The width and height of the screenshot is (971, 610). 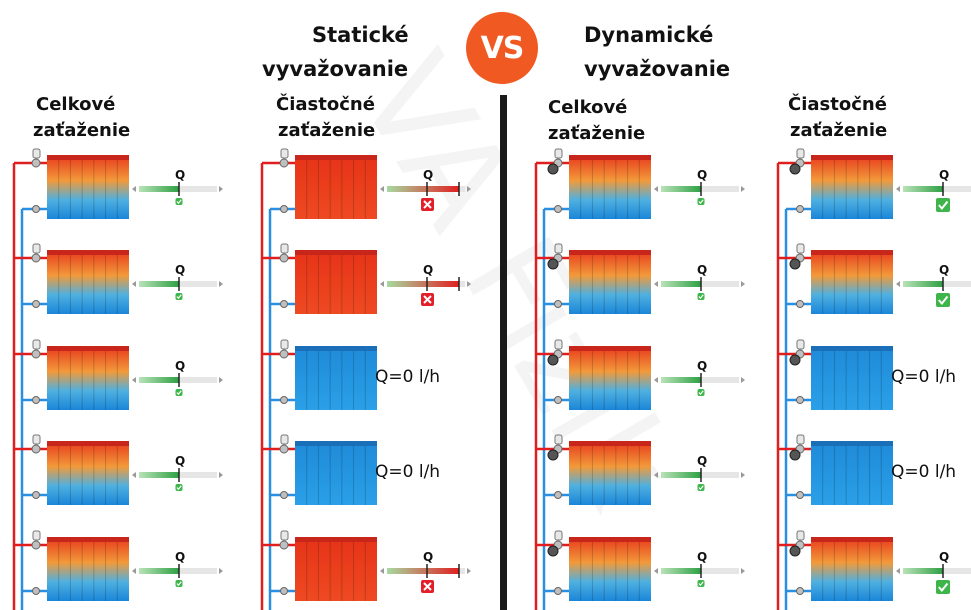 What do you see at coordinates (502, 48) in the screenshot?
I see `vs-badge: VS` at bounding box center [502, 48].